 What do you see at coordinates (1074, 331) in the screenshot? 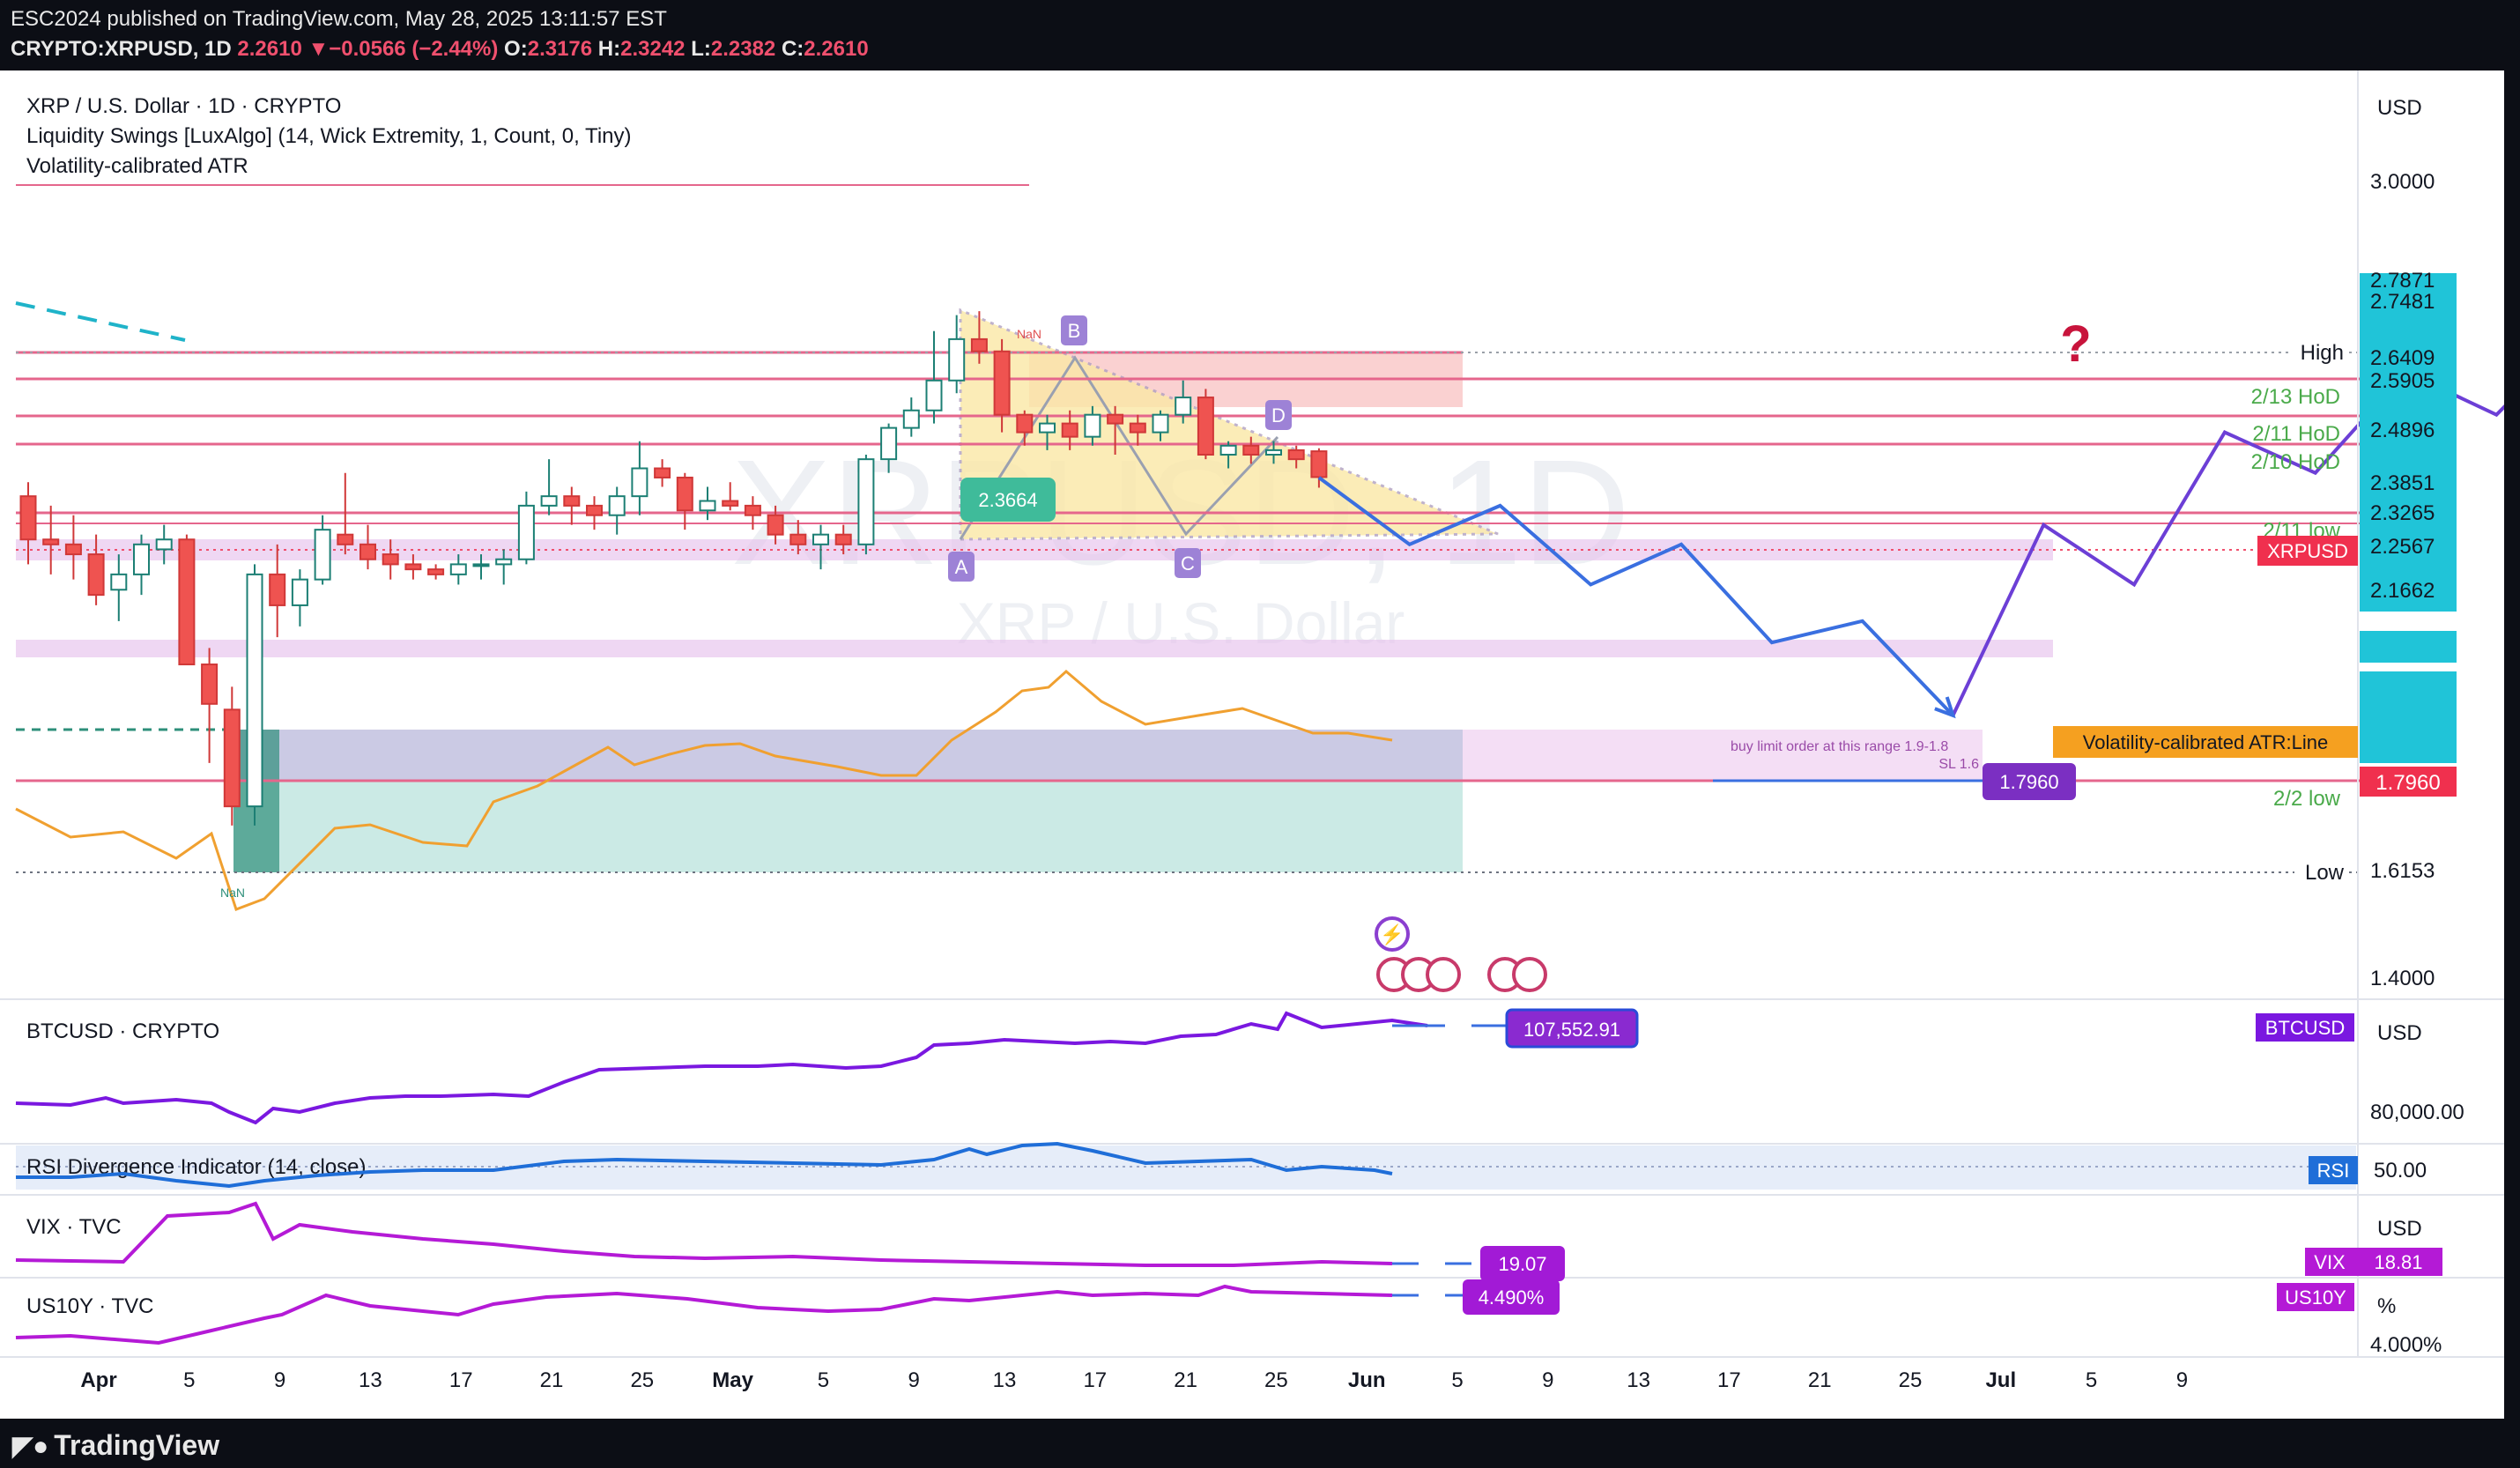
I see `label-b: B` at bounding box center [1074, 331].